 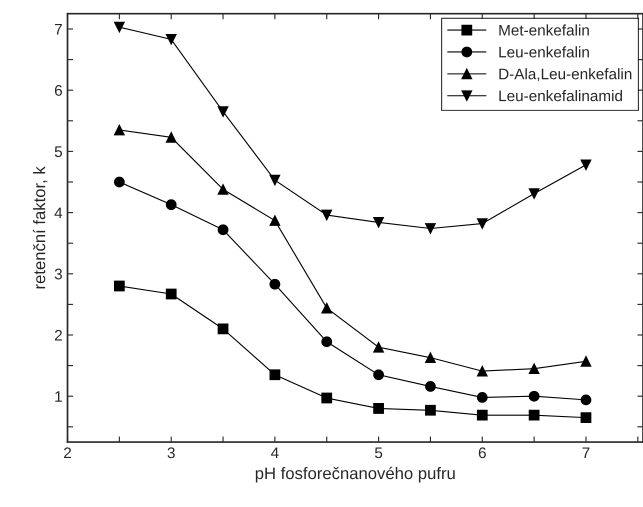 What do you see at coordinates (40, 227) in the screenshot?
I see `y-axis-title: retenční faktor, k` at bounding box center [40, 227].